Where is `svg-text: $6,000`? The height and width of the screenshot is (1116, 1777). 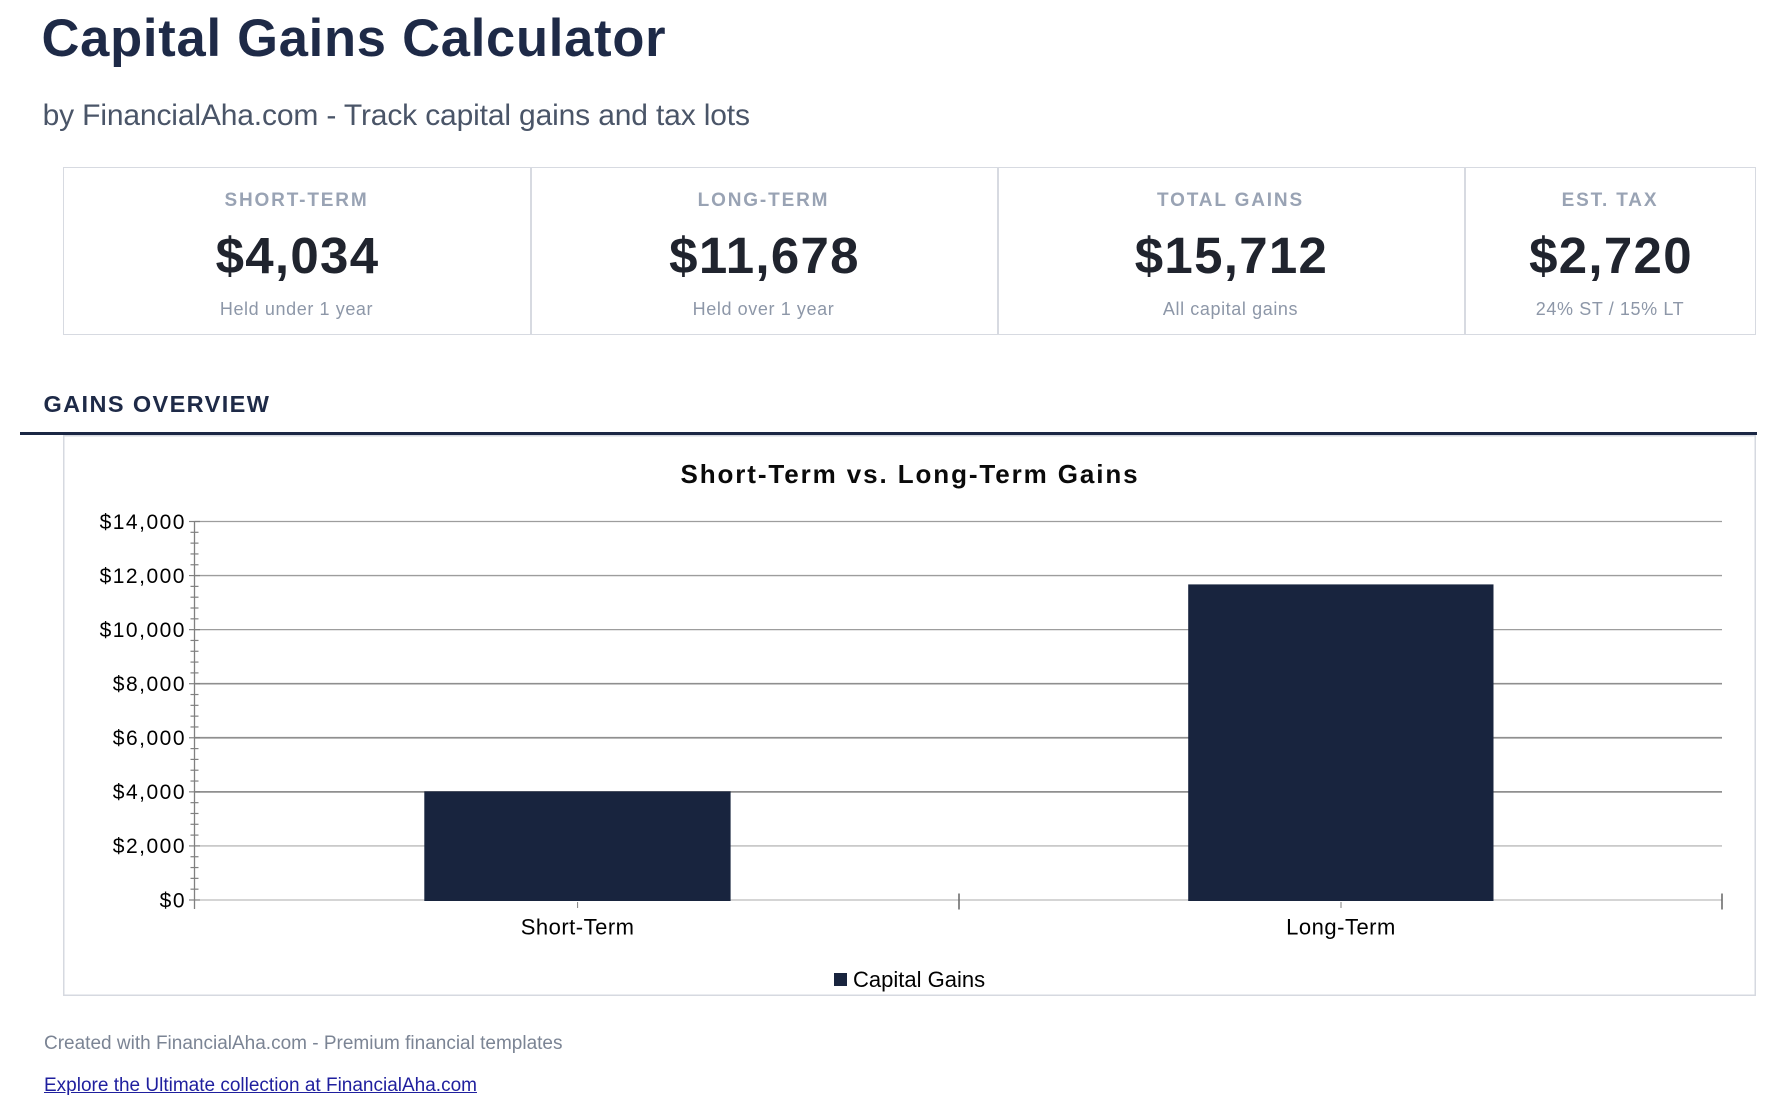
svg-text: $6,000 is located at coordinates (149, 738).